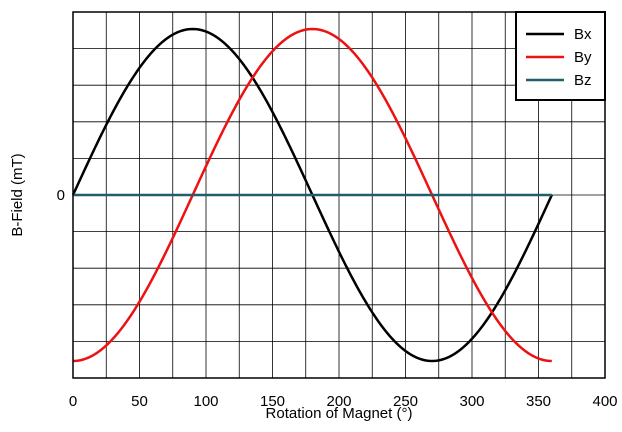  Describe the element at coordinates (405, 401) in the screenshot. I see `x-tick-label: 250` at that location.